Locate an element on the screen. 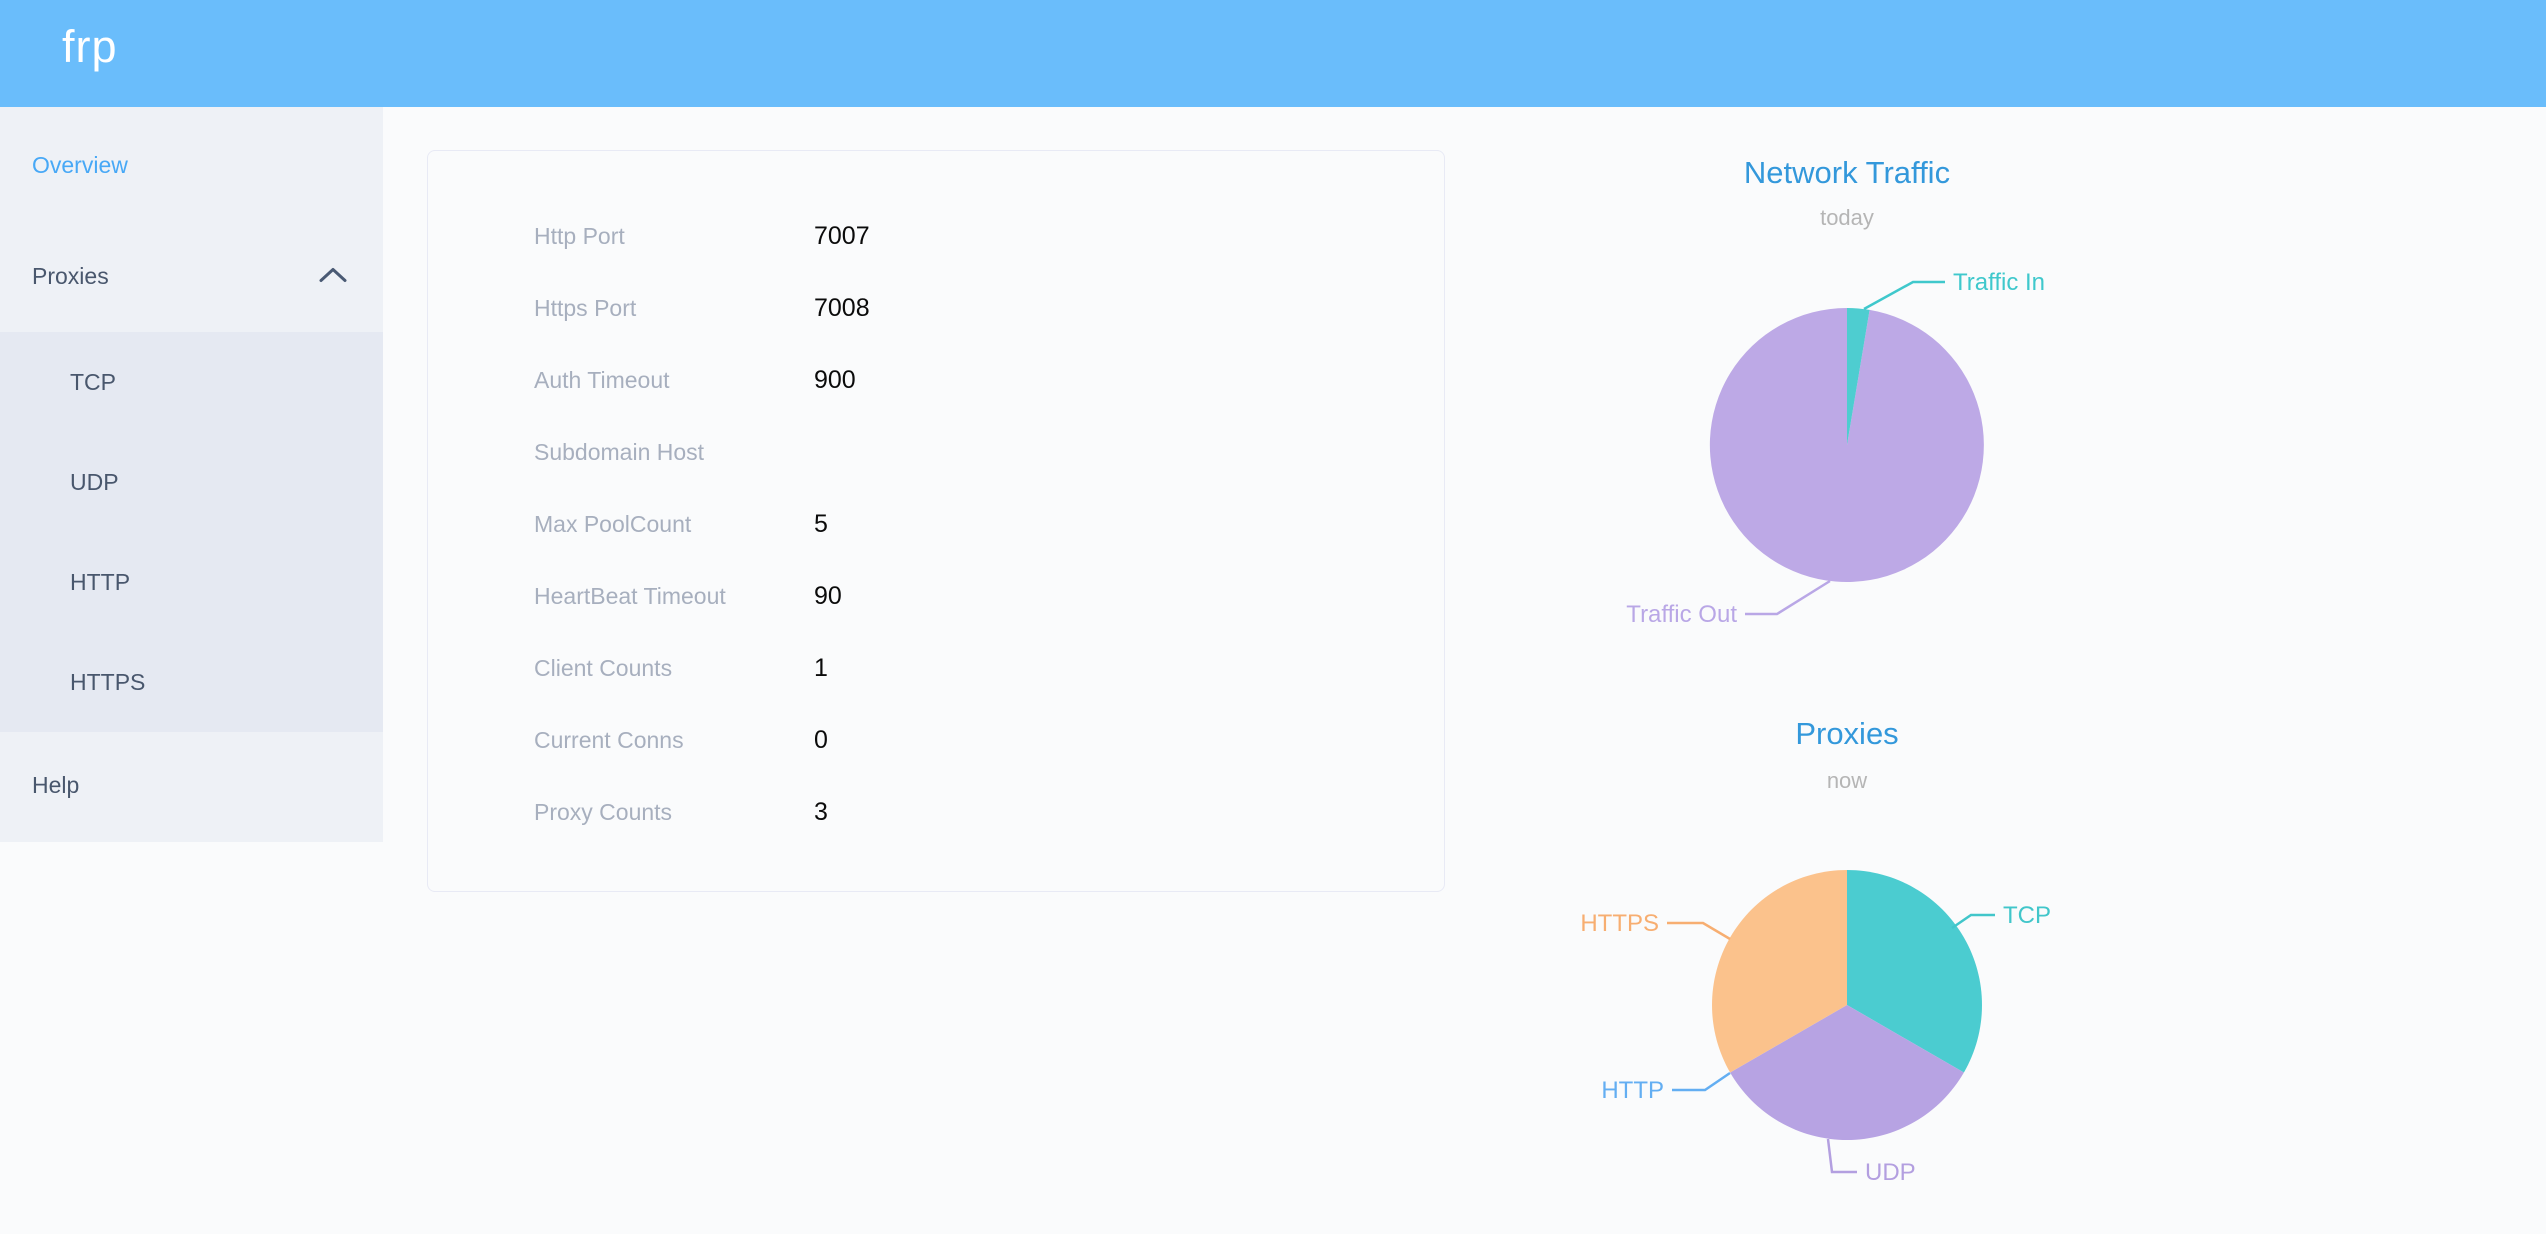 The height and width of the screenshot is (1234, 2546). sidebar-item-udp: UDP is located at coordinates (191, 482).